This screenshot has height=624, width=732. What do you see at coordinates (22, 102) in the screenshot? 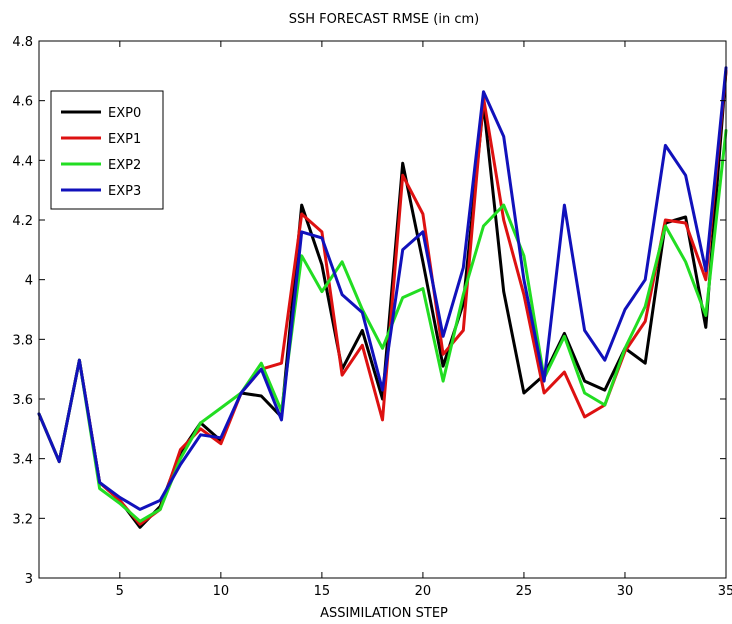
I see `y-tick-label: 4.6` at bounding box center [22, 102].